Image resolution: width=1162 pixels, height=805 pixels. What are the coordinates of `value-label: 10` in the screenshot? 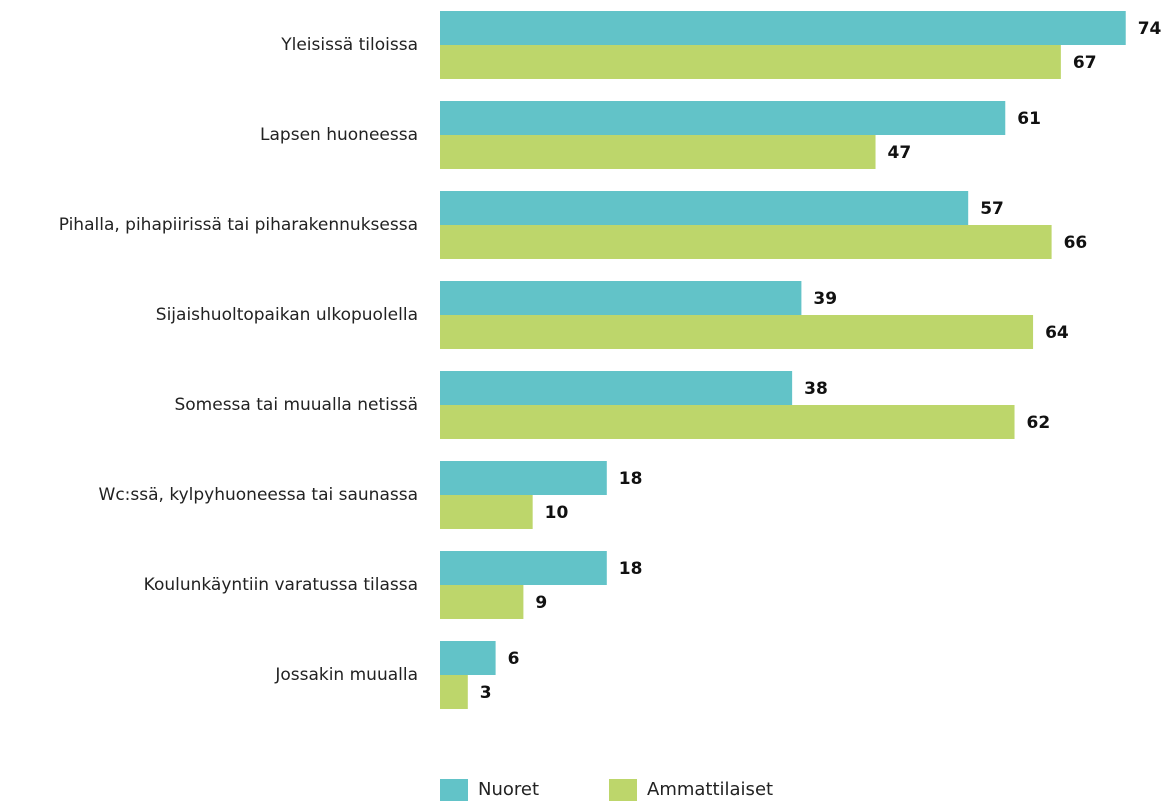 It's located at (557, 513).